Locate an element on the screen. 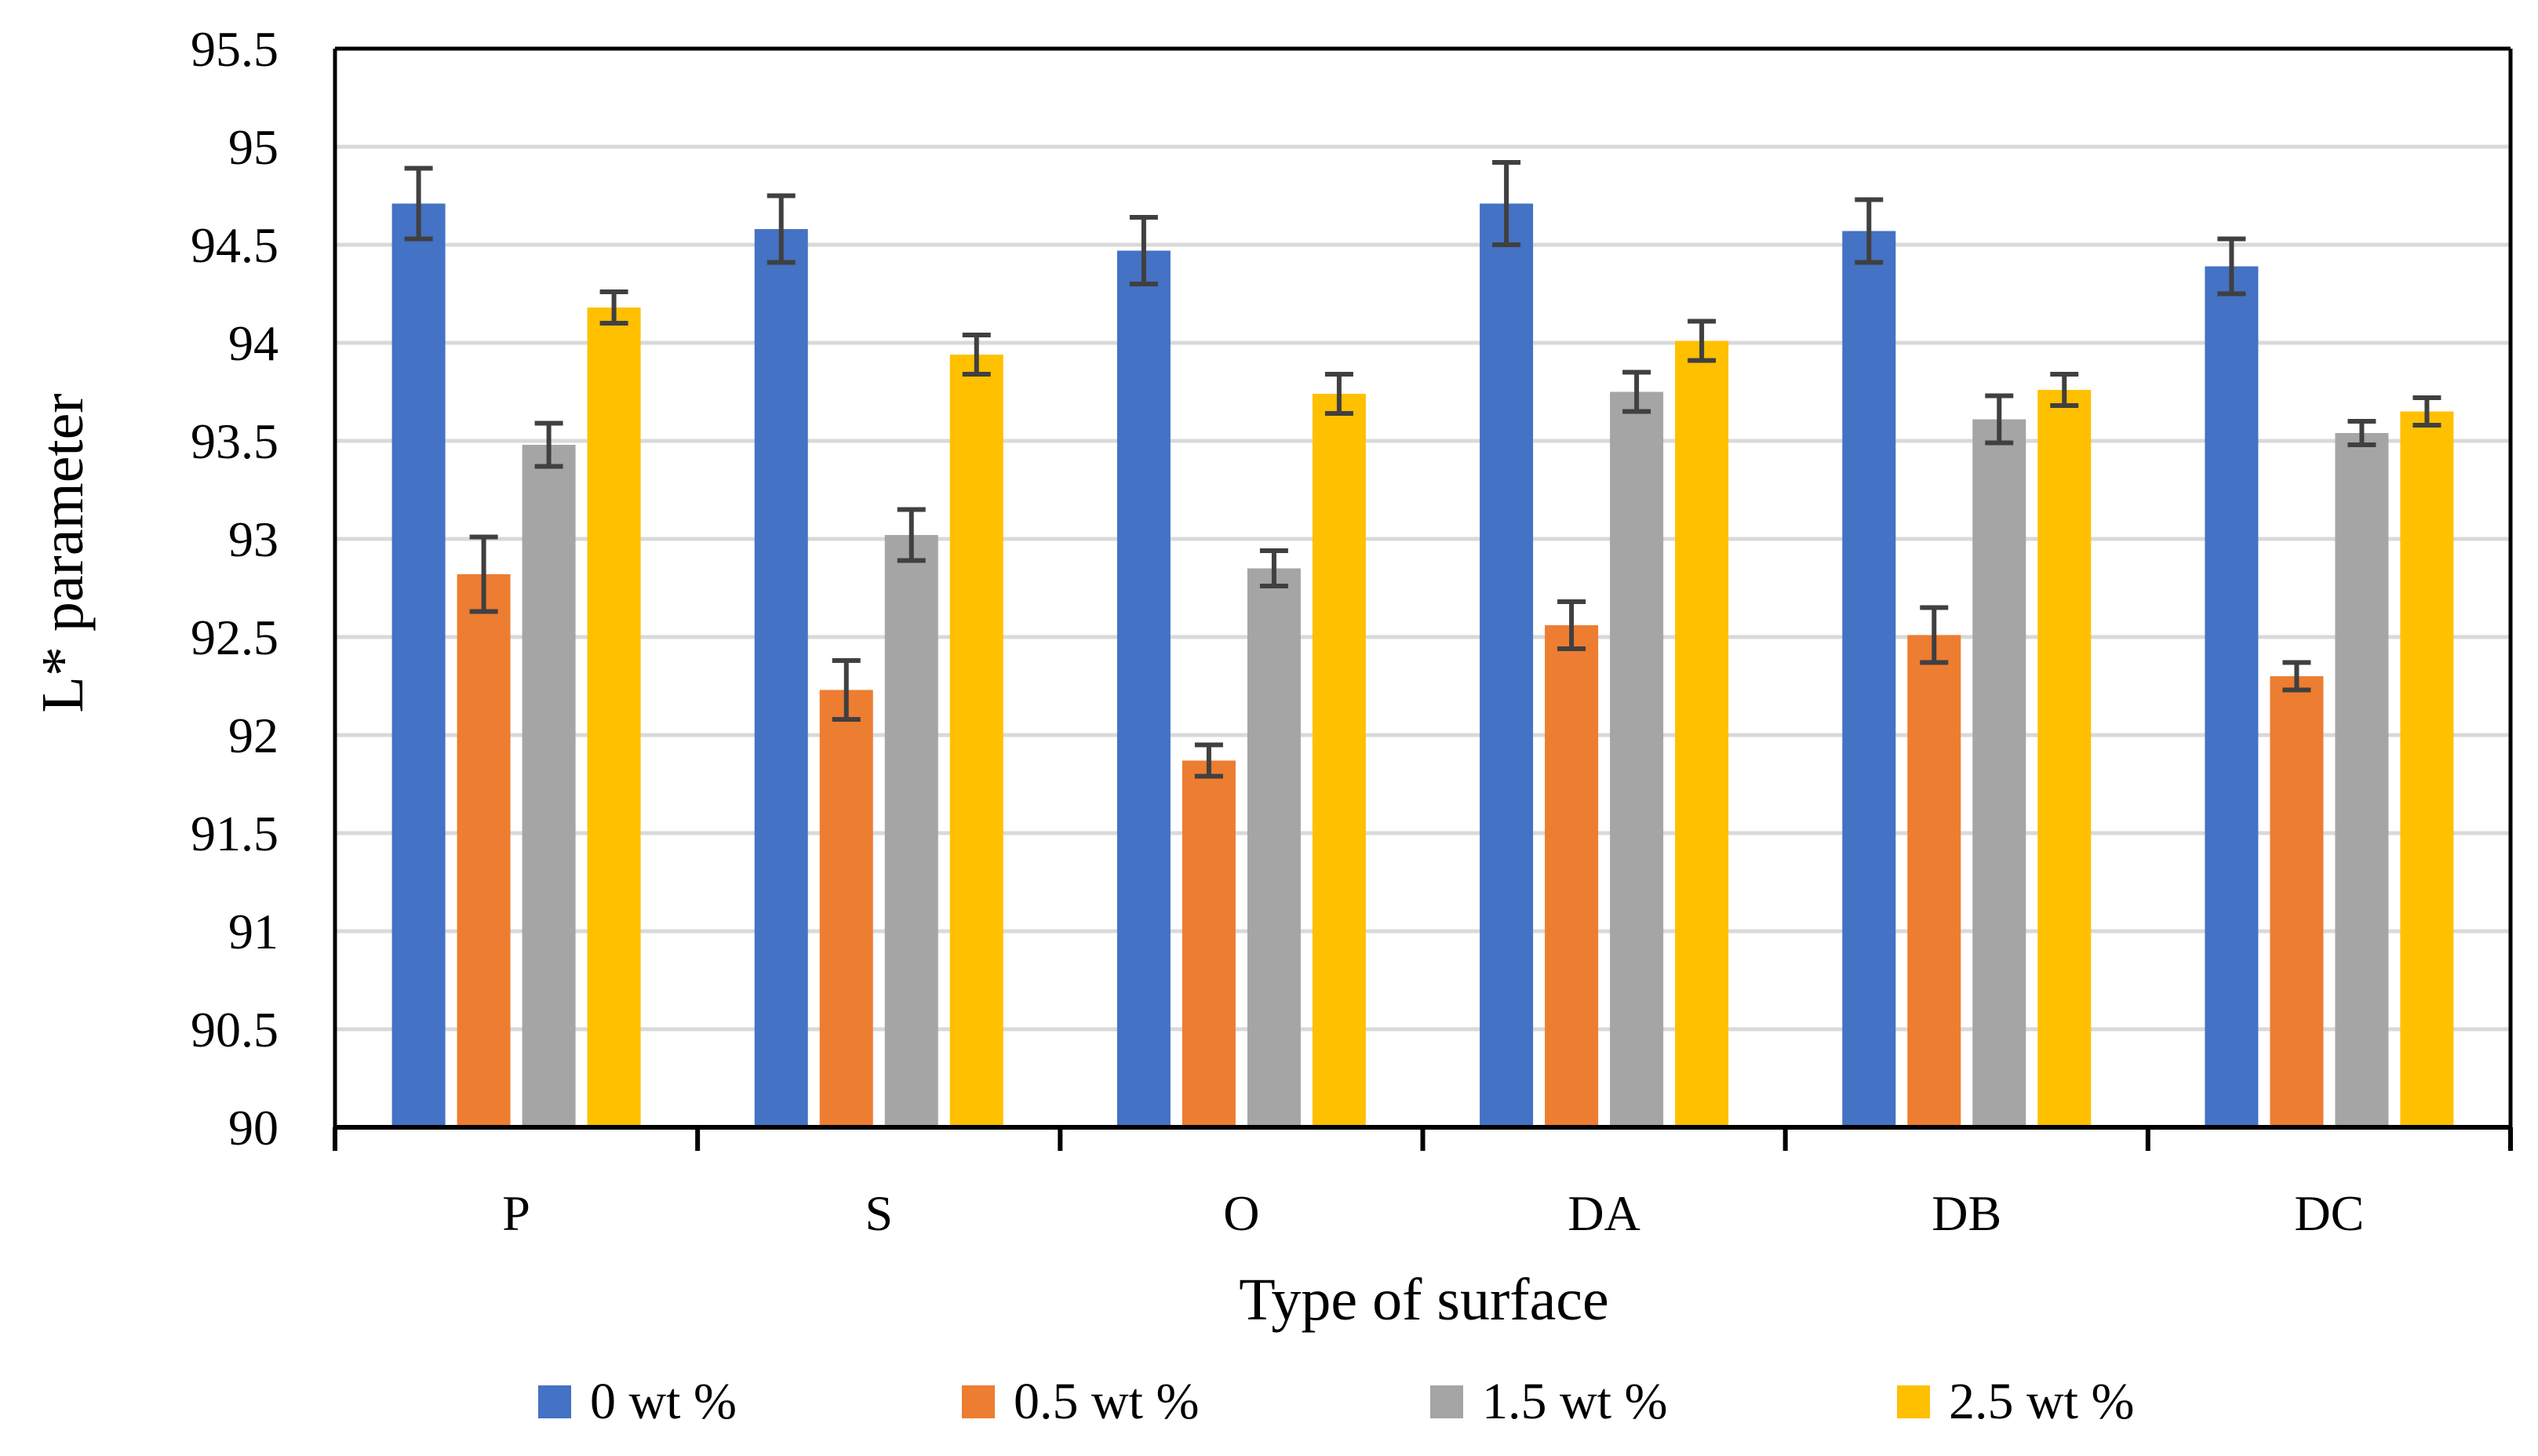 This screenshot has width=2538, height=1456. y-tick-label: 94 is located at coordinates (253, 343).